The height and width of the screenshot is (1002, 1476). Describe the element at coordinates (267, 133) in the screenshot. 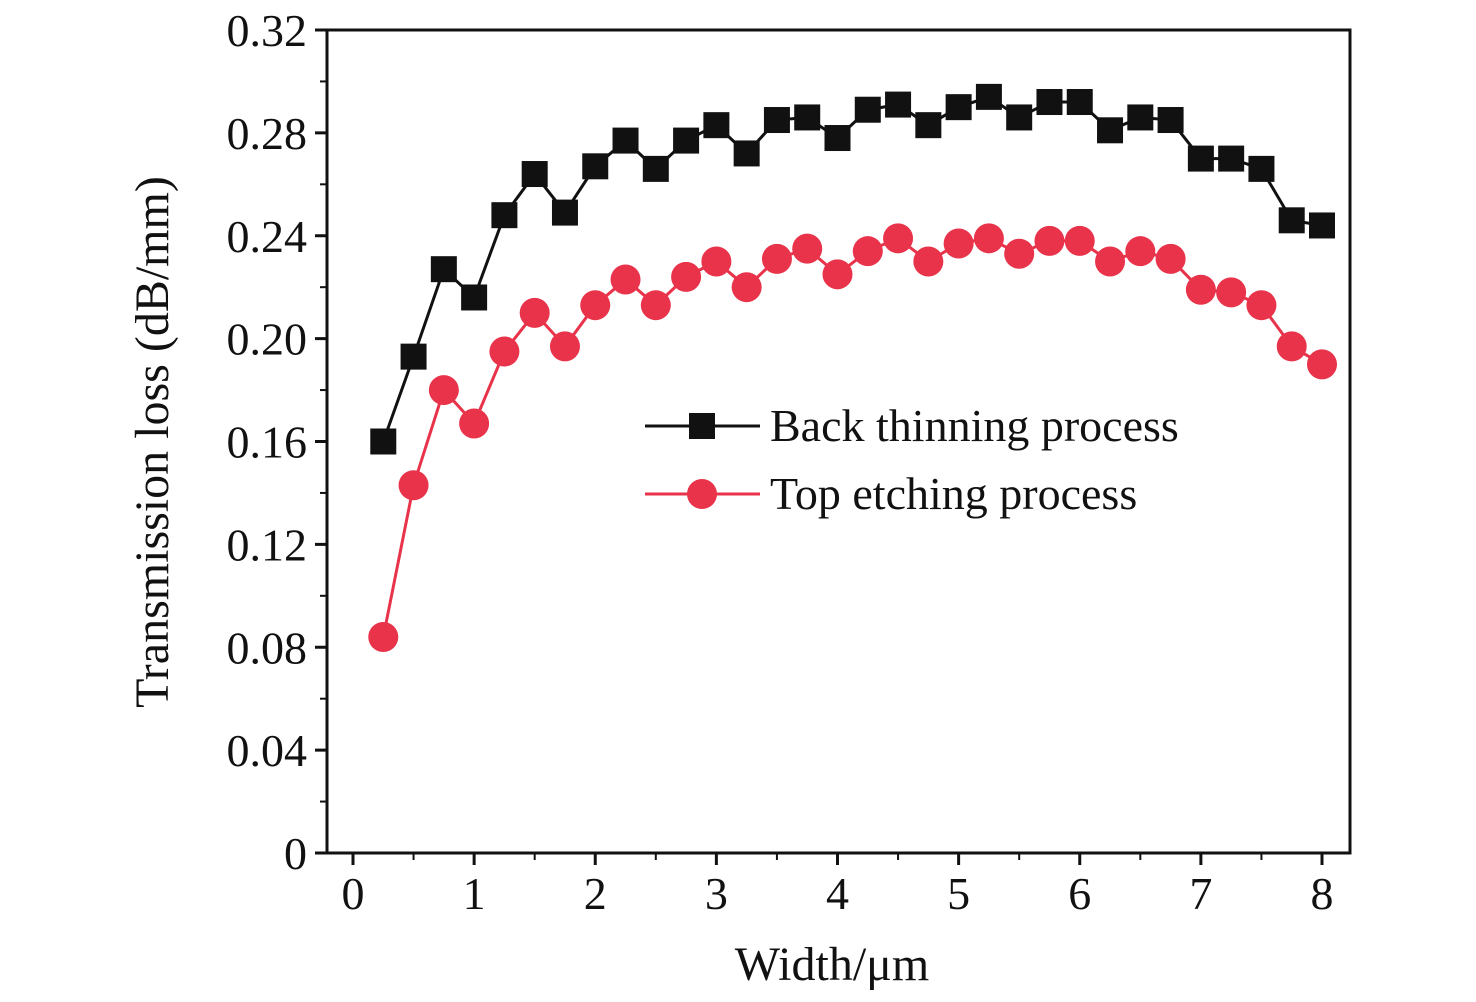

I see `y-tick-label: 0.28` at that location.